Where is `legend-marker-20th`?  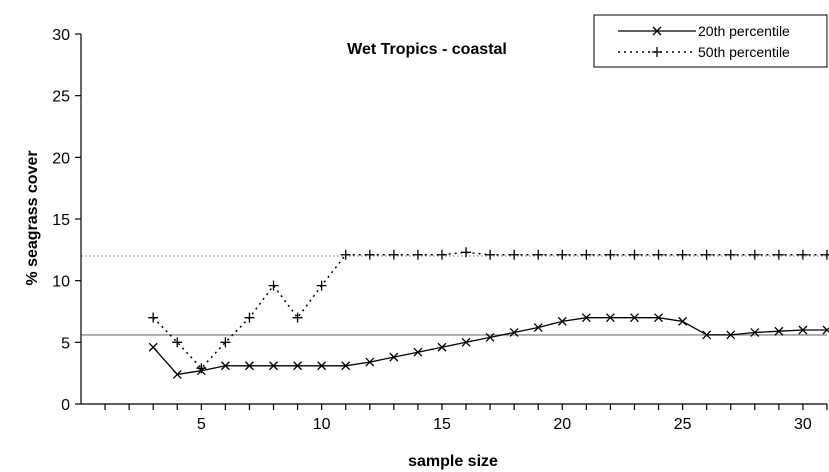
legend-marker-20th is located at coordinates (657, 31).